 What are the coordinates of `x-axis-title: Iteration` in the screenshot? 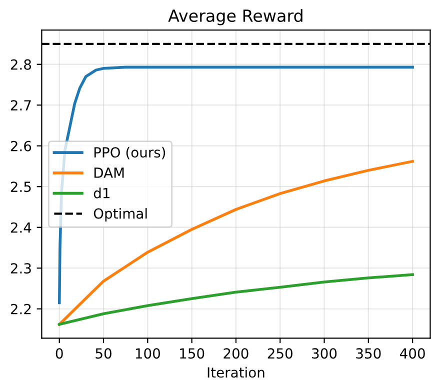 It's located at (236, 372).